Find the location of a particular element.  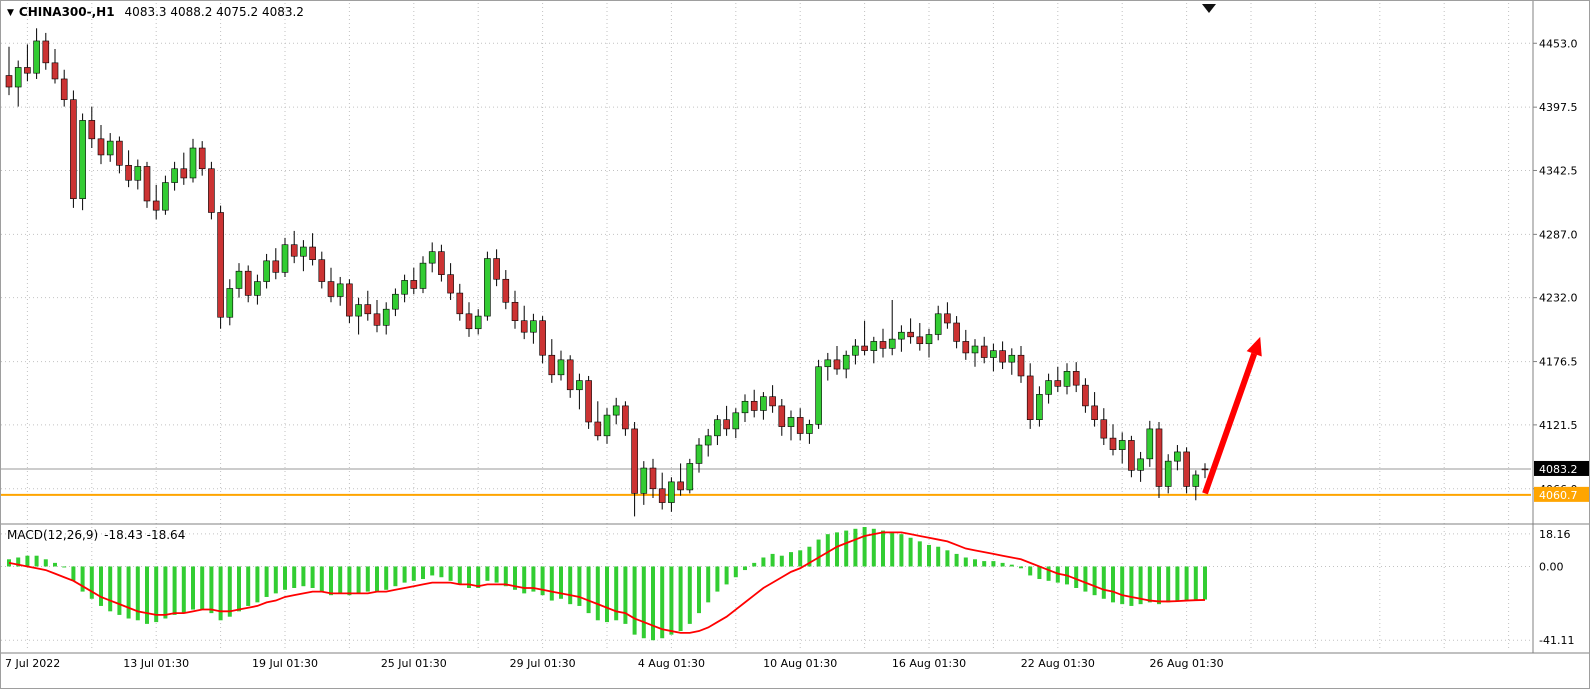

trend-arrow-head is located at coordinates (1254, 346).